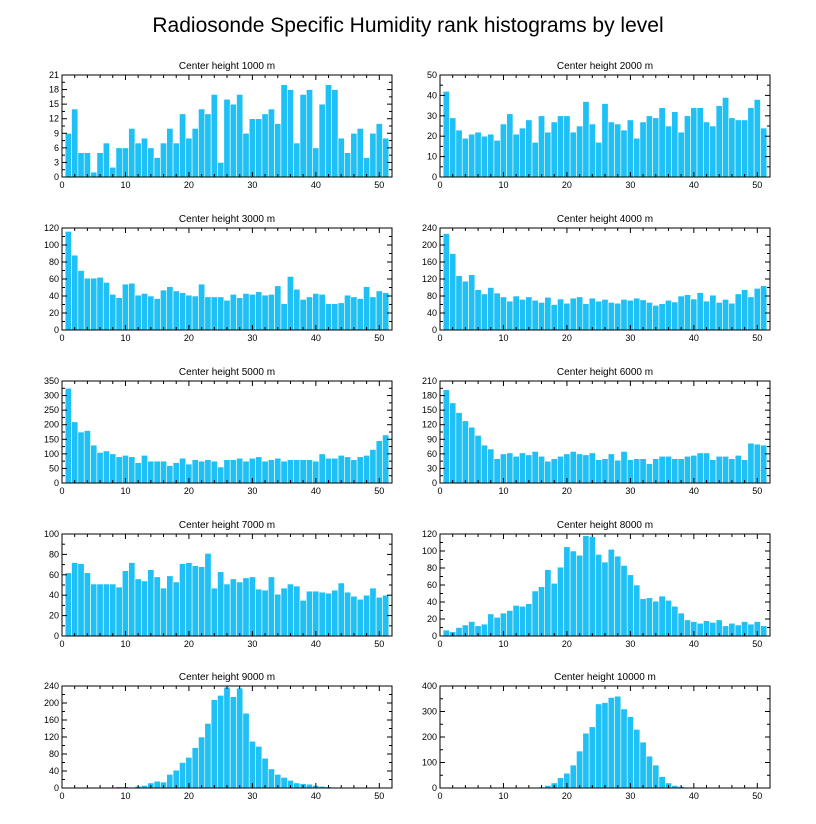 This screenshot has height=824, width=816. Describe the element at coordinates (51, 396) in the screenshot. I see `y-tick-label: 300` at that location.